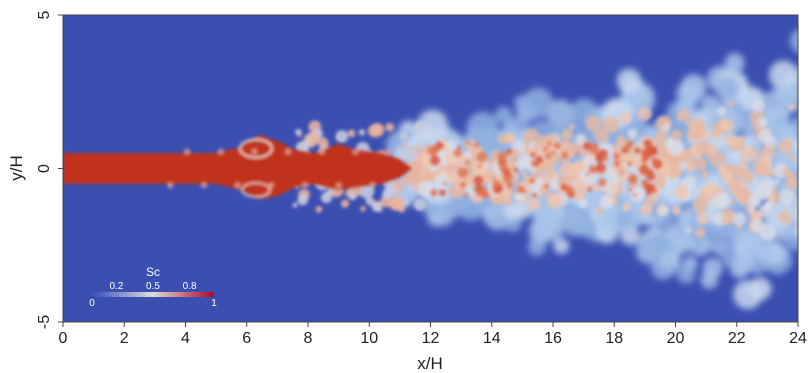 The image size is (809, 373). What do you see at coordinates (63, 338) in the screenshot?
I see `x-tick-label: 0` at bounding box center [63, 338].